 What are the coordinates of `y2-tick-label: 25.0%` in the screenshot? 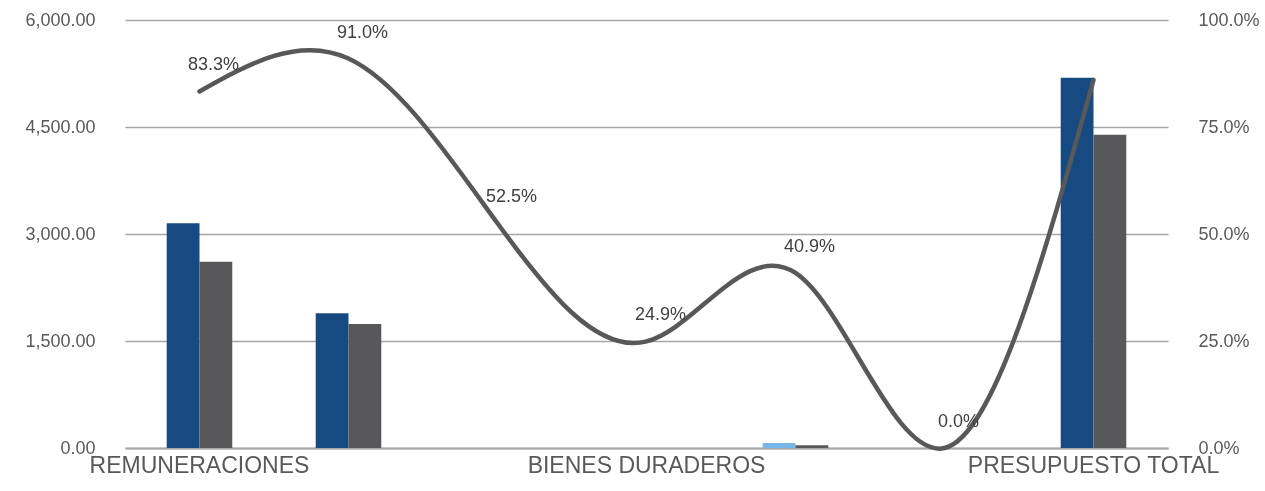 It's located at (1224, 340).